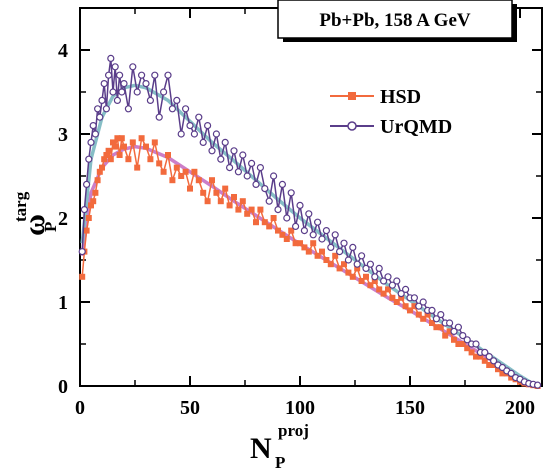 The width and height of the screenshot is (545, 474). I want to click on legend-entry-hsd: HSD, so click(375, 97).